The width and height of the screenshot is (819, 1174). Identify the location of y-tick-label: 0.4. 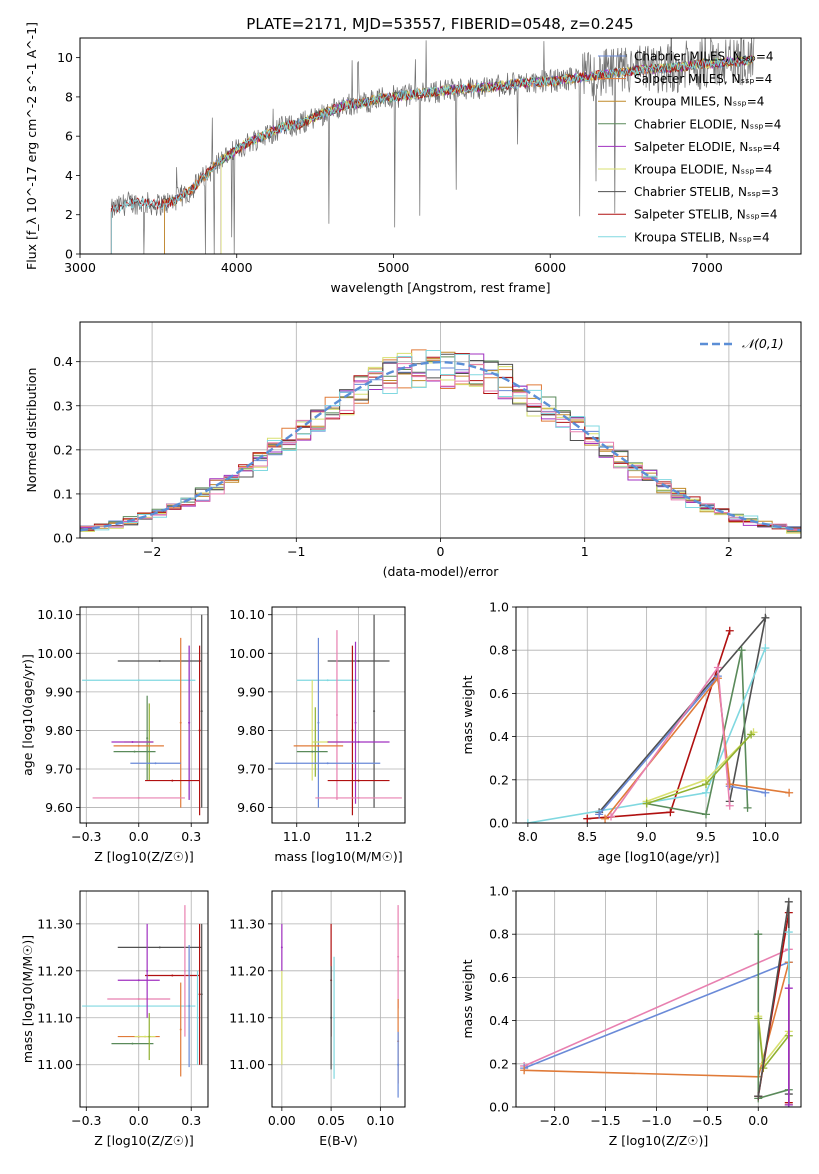
(63, 361).